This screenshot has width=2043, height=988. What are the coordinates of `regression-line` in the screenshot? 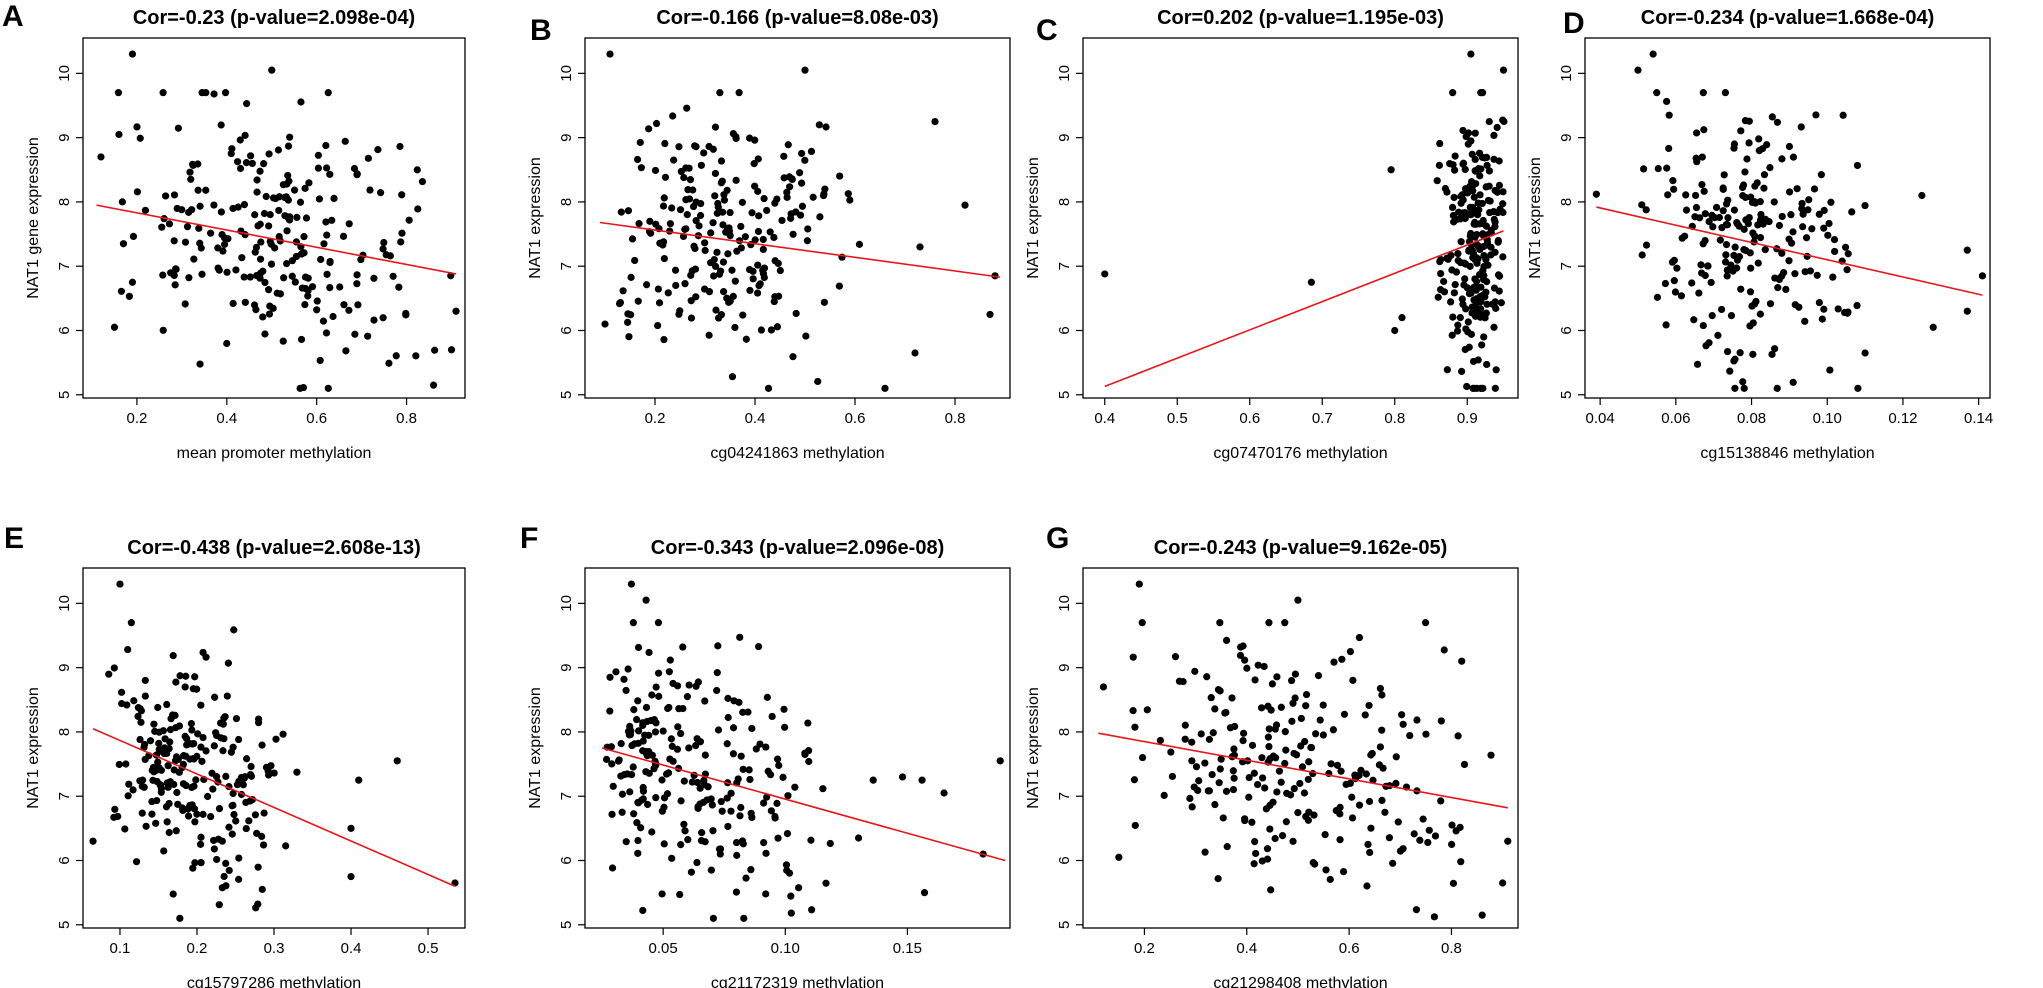 It's located at (274, 807).